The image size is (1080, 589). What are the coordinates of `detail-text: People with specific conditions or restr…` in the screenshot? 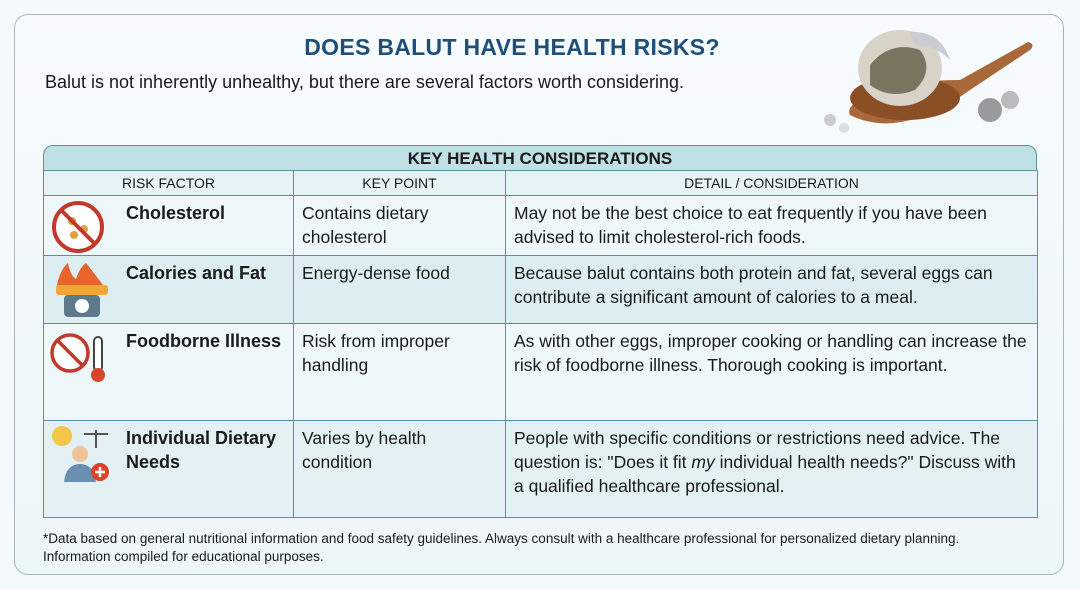 It's located at (757, 450).